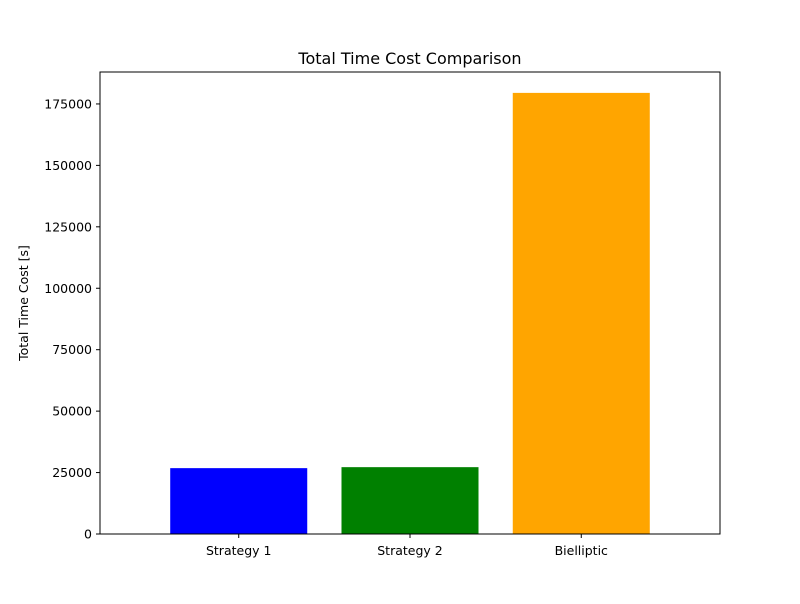 The image size is (800, 604). What do you see at coordinates (409, 58) in the screenshot?
I see `chart-title: Total Time Cost Comparison` at bounding box center [409, 58].